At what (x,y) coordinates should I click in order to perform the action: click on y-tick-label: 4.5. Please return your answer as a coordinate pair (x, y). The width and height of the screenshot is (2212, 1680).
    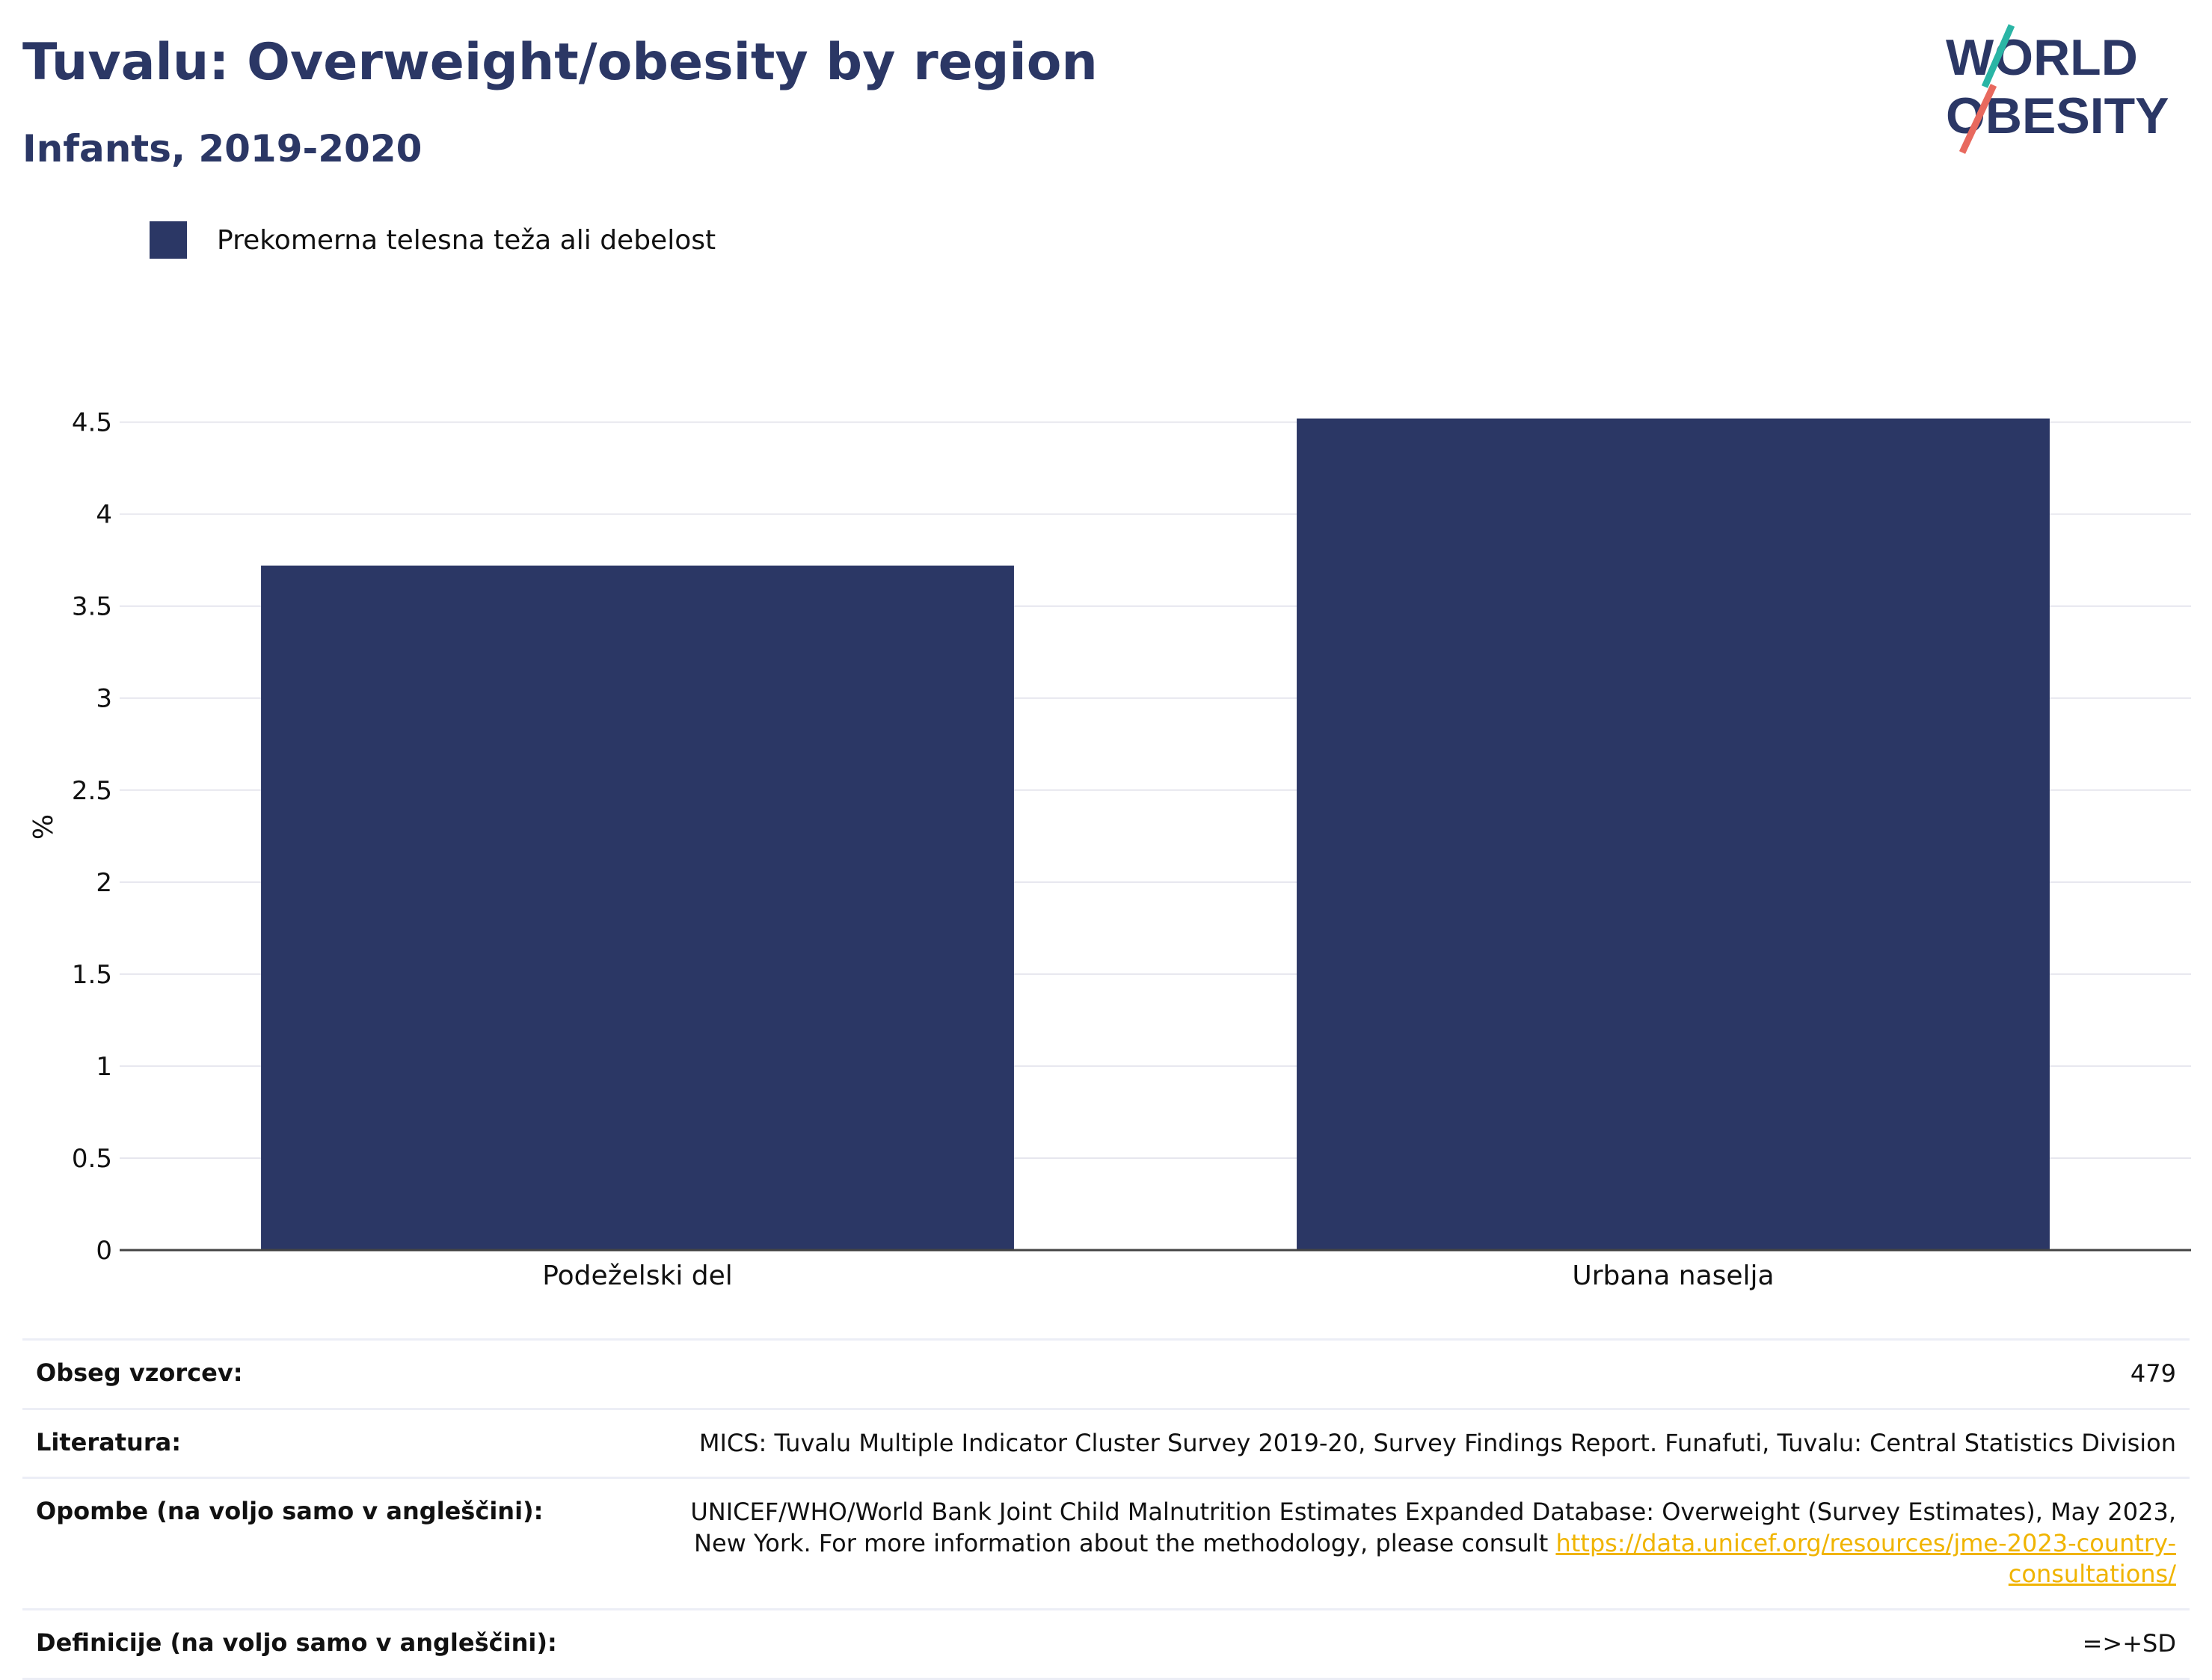
    Looking at the image, I should click on (92, 423).